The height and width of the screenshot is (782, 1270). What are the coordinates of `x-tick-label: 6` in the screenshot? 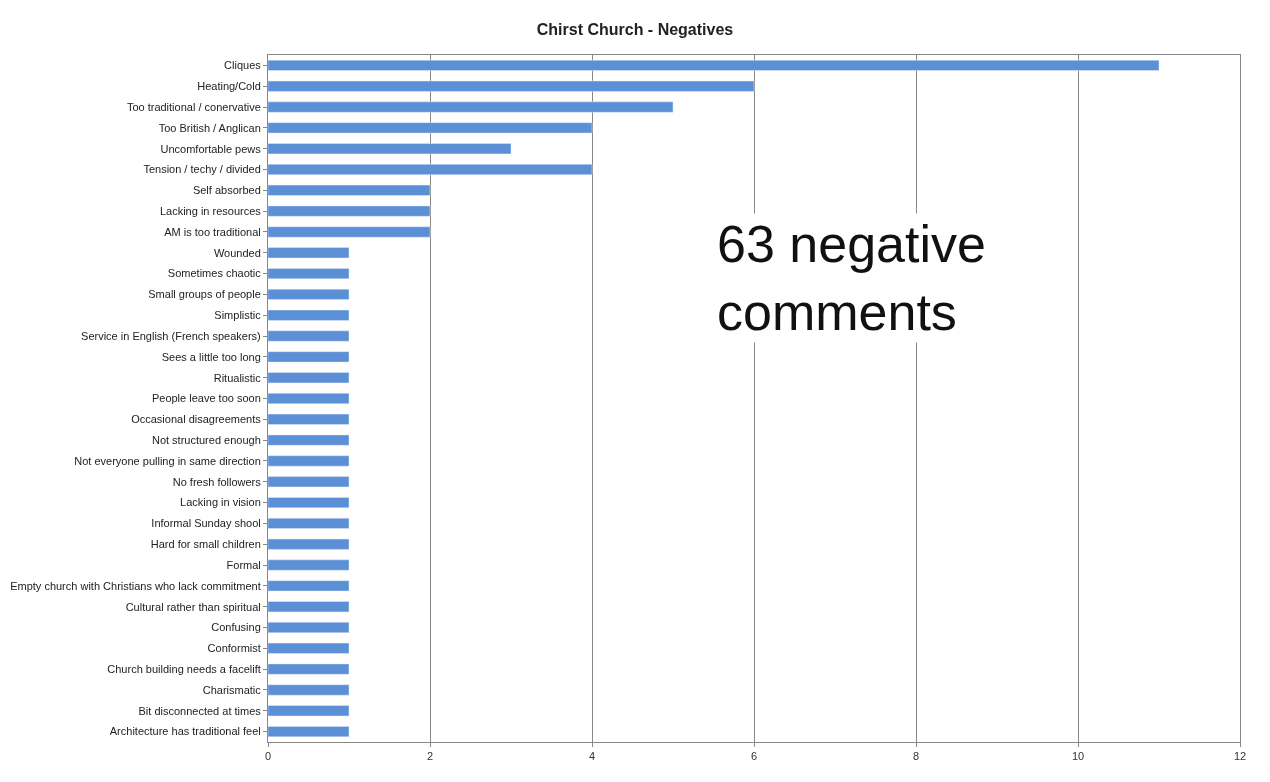 It's located at (754, 756).